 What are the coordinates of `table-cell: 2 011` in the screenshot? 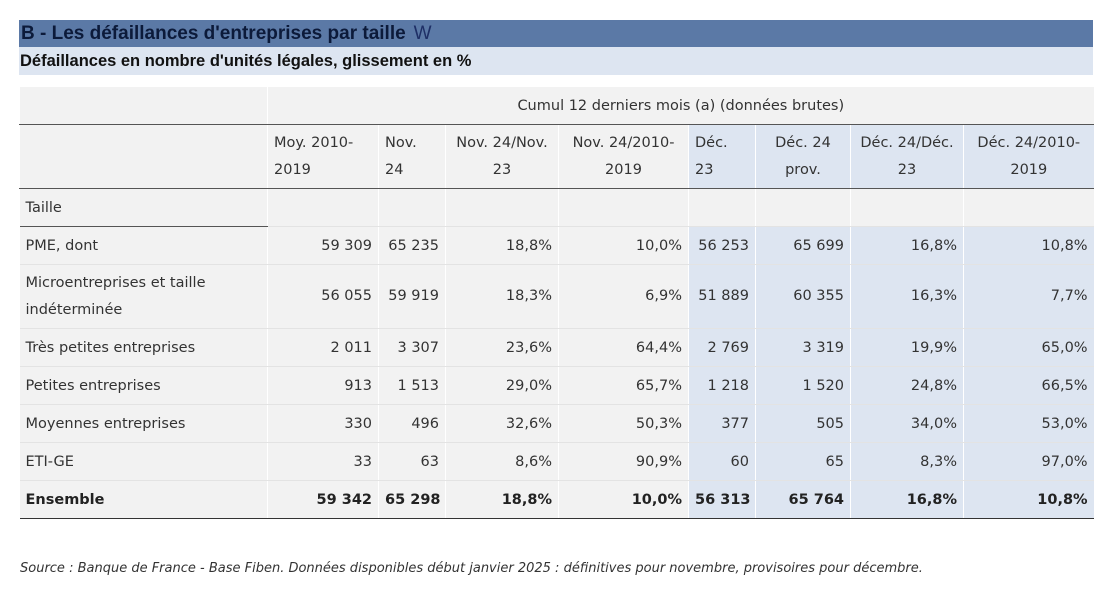 It's located at (323, 347).